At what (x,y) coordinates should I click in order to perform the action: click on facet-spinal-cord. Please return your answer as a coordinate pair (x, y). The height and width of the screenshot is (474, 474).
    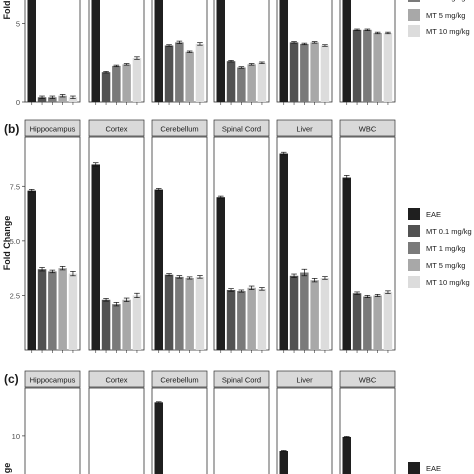
    Looking at the image, I should click on (241, 52).